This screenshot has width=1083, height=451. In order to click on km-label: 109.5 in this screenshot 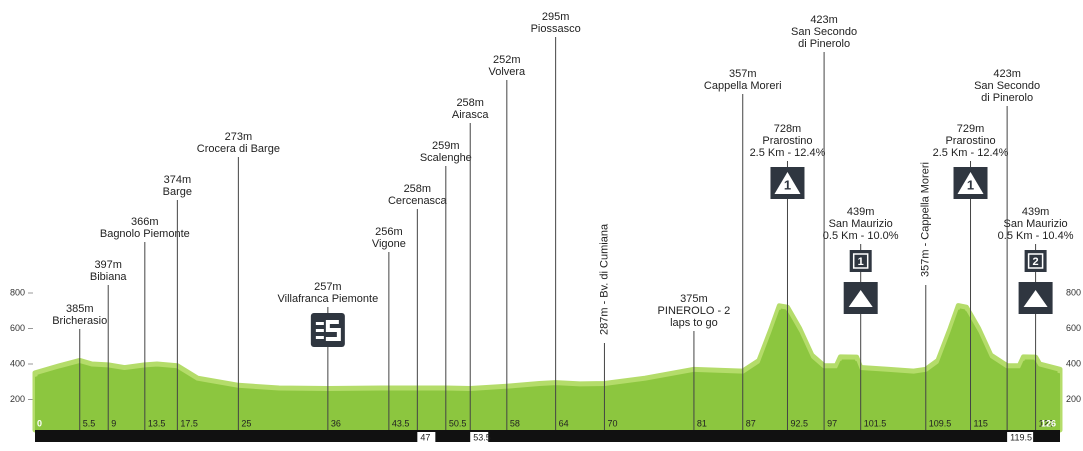, I will do `click(940, 423)`.